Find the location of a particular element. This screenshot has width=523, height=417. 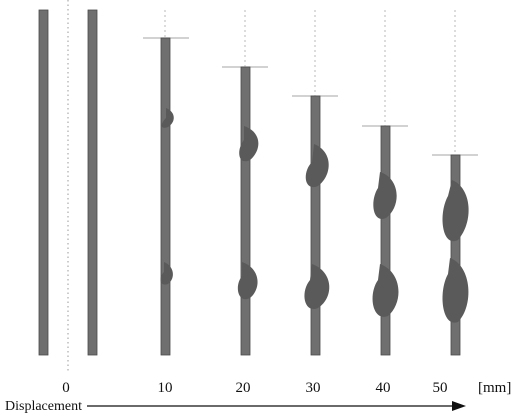

column-10mm is located at coordinates (166, 183).